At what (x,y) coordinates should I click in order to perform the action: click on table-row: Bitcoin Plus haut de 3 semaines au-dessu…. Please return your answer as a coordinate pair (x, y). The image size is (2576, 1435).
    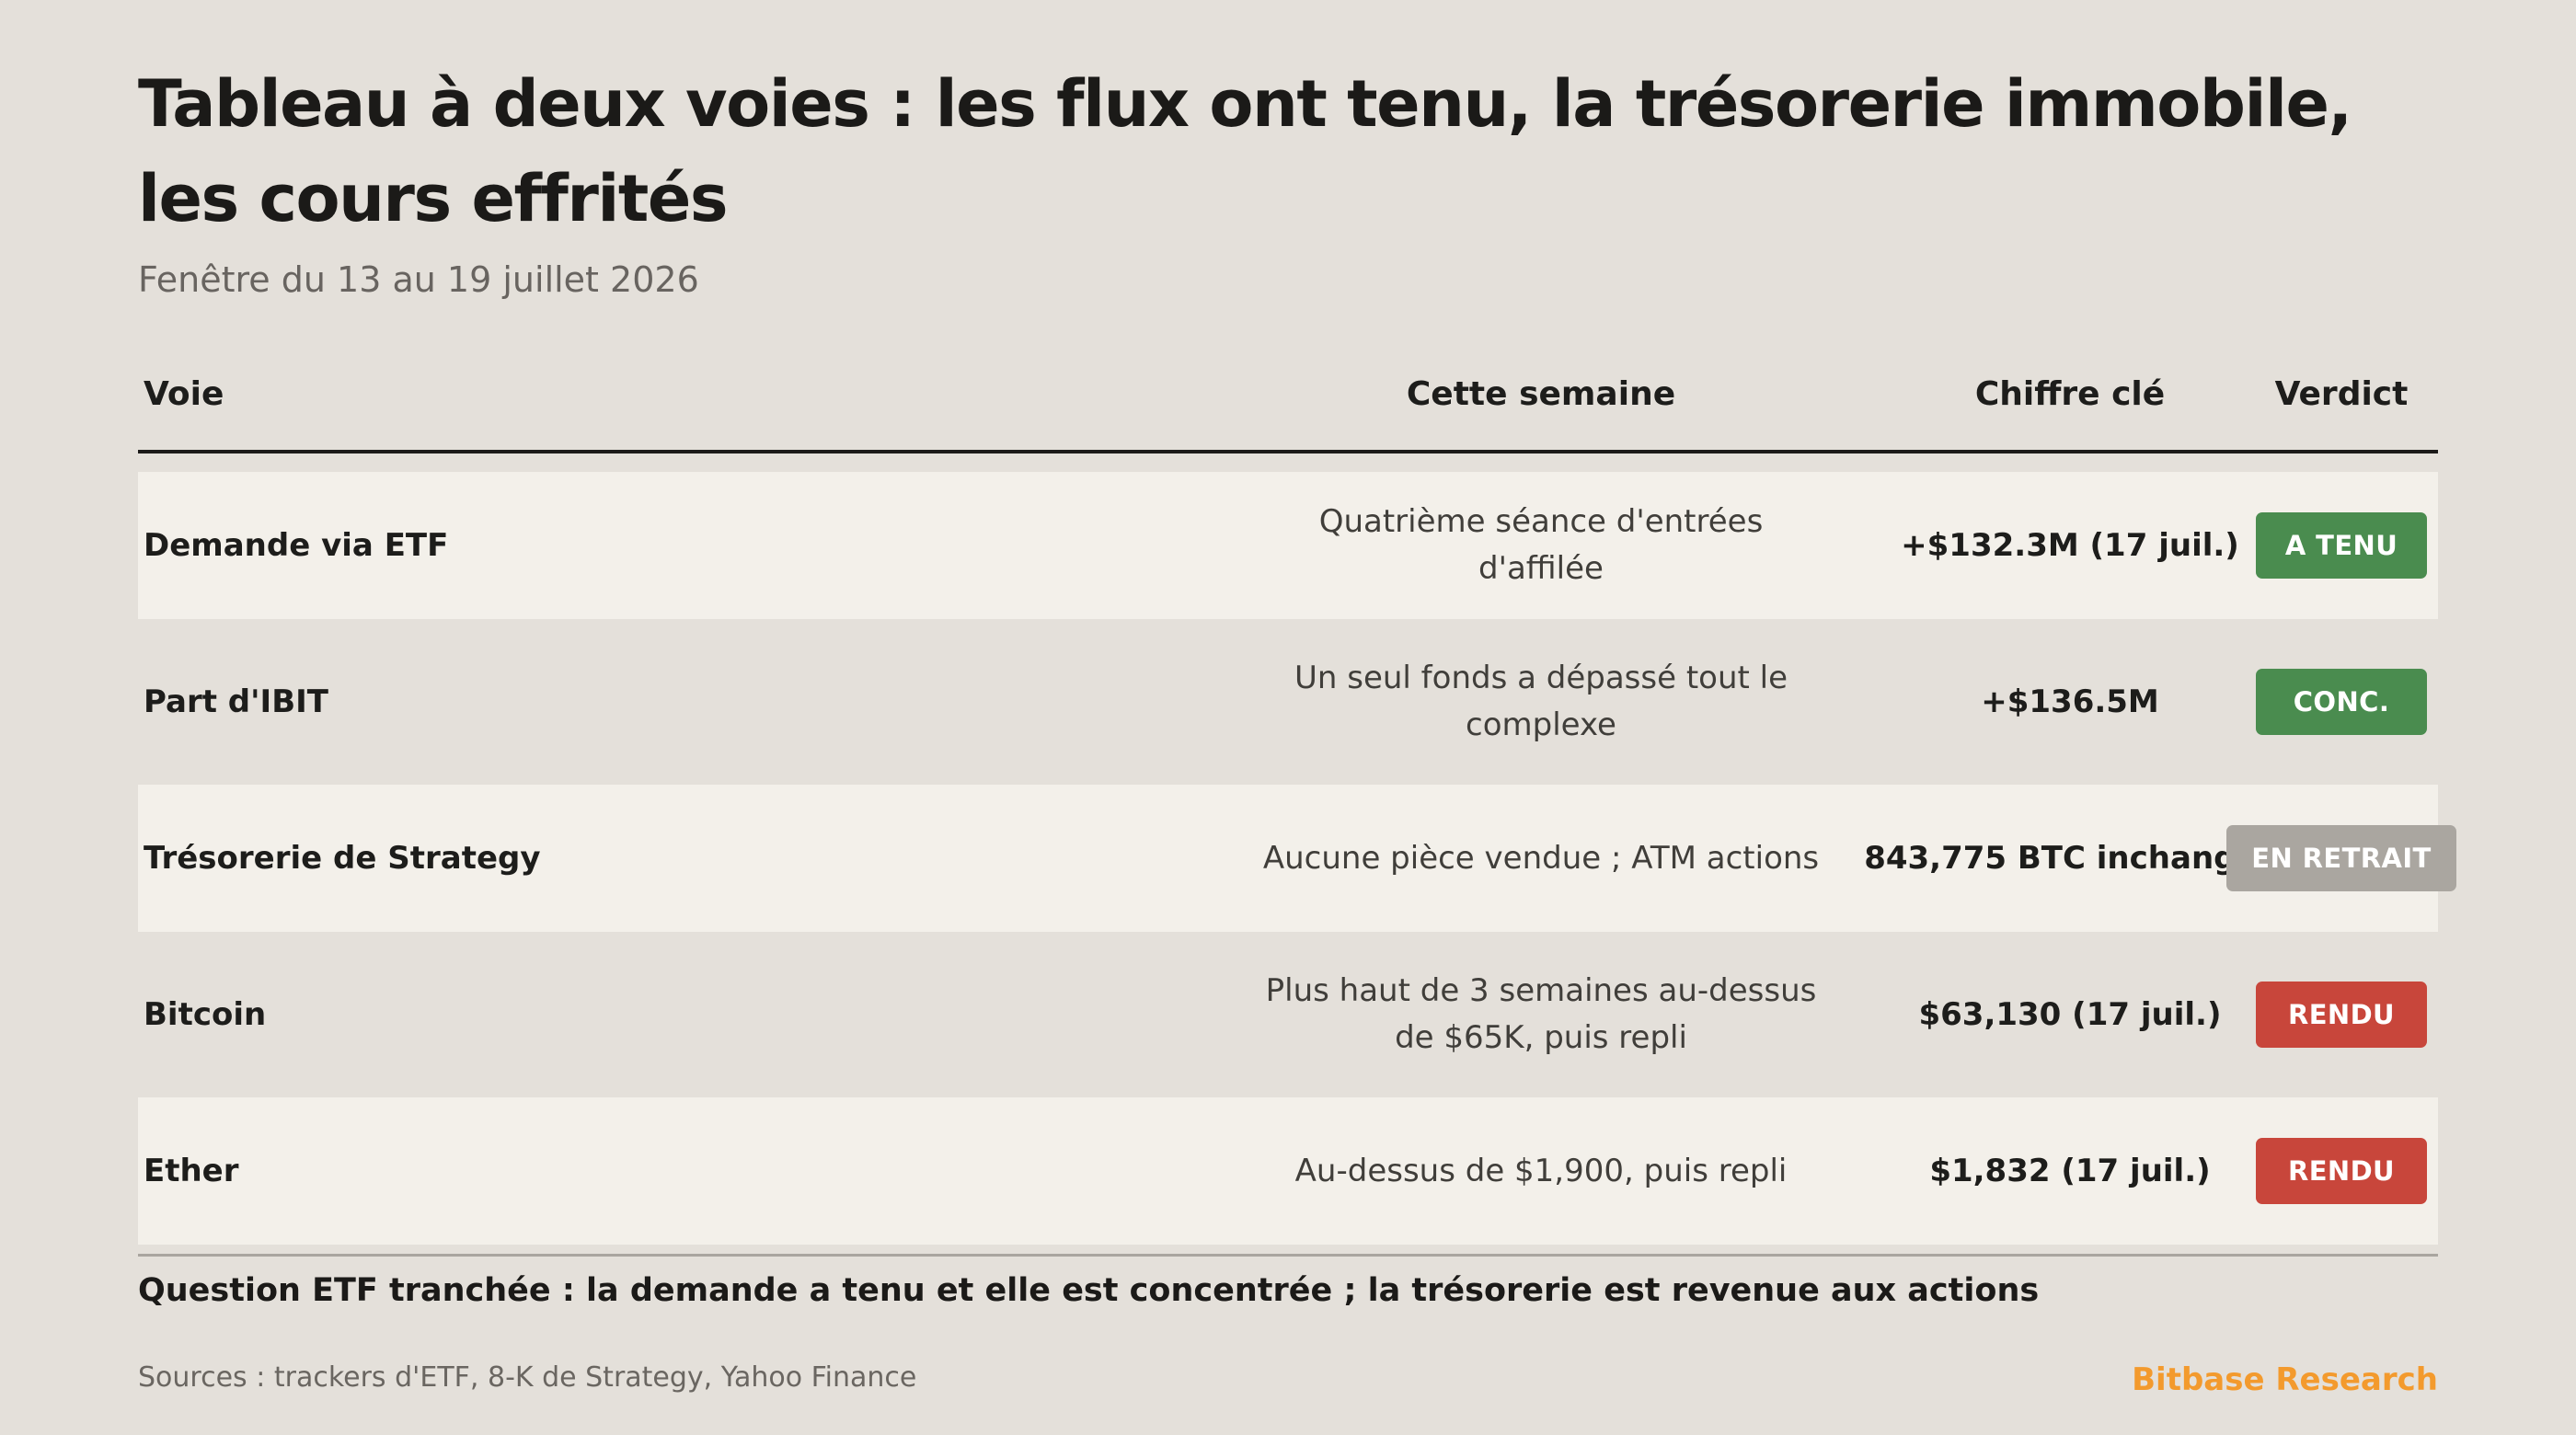
    Looking at the image, I should click on (1288, 1014).